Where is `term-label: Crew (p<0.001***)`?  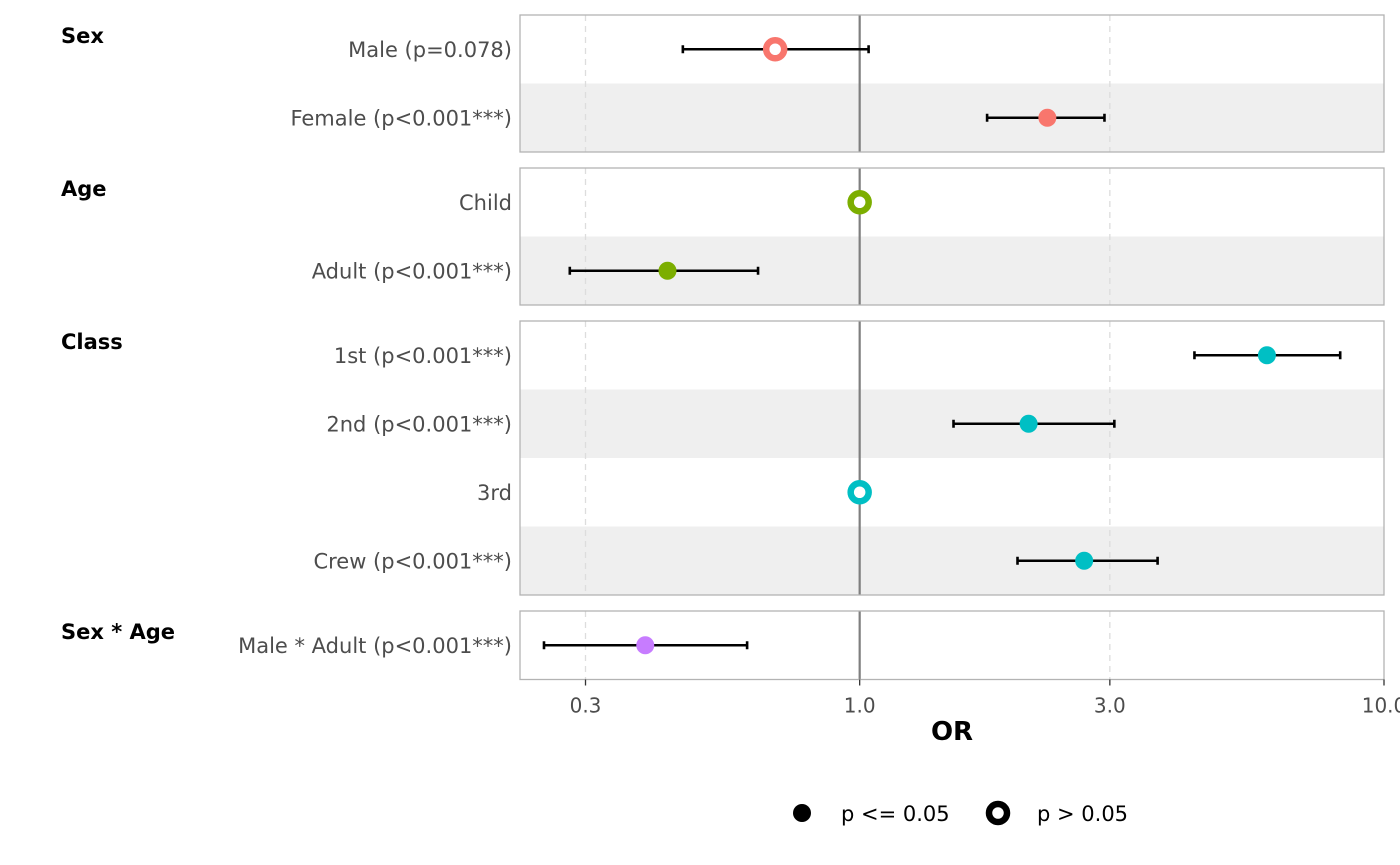 term-label: Crew (p<0.001***) is located at coordinates (412, 561).